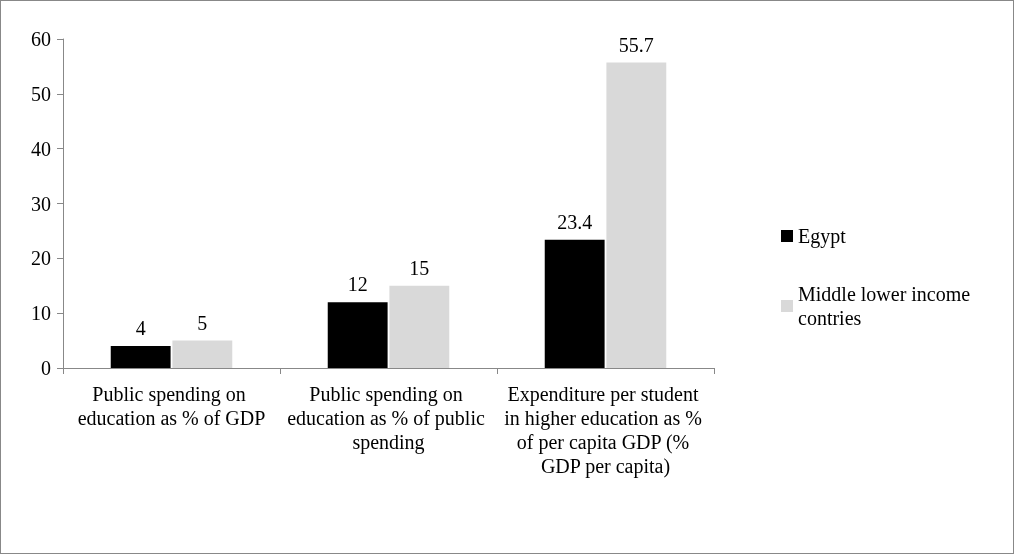 The image size is (1014, 554). What do you see at coordinates (388, 418) in the screenshot?
I see `x-tick-label: Public spending on education as % of public spending` at bounding box center [388, 418].